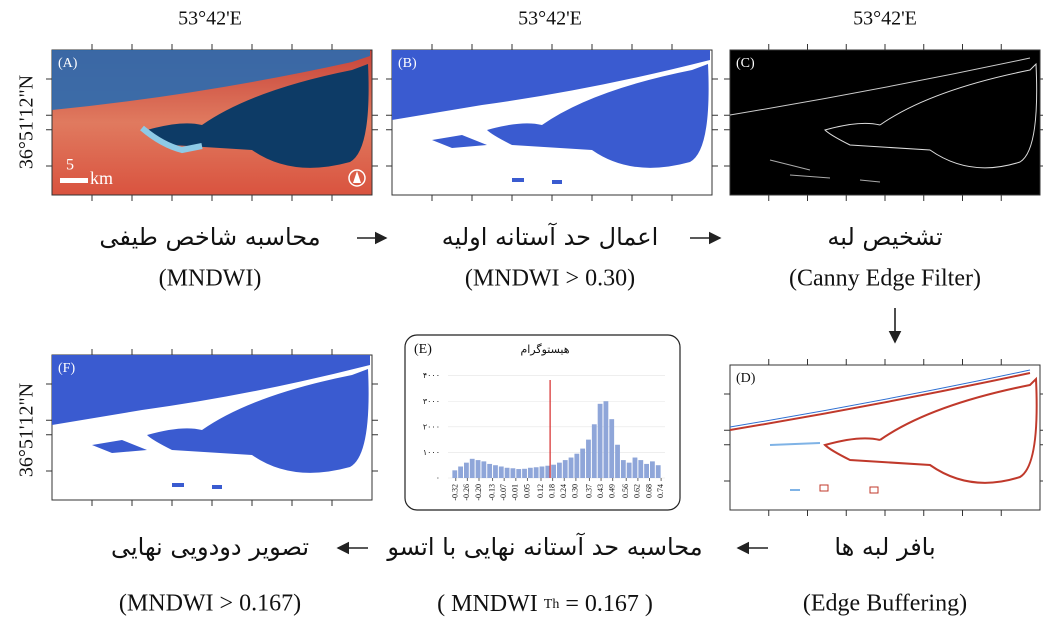 Image resolution: width=1043 pixels, height=622 pixels. Describe the element at coordinates (540, 491) in the screenshot. I see `x-tick-label: 0.12` at that location.